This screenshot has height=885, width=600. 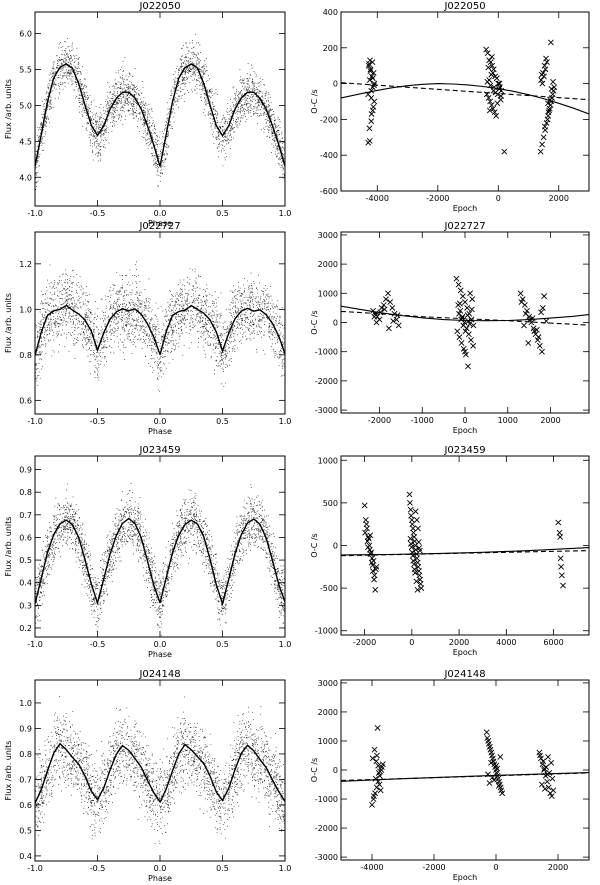 I want to click on oc-point, so click(x=491, y=105).